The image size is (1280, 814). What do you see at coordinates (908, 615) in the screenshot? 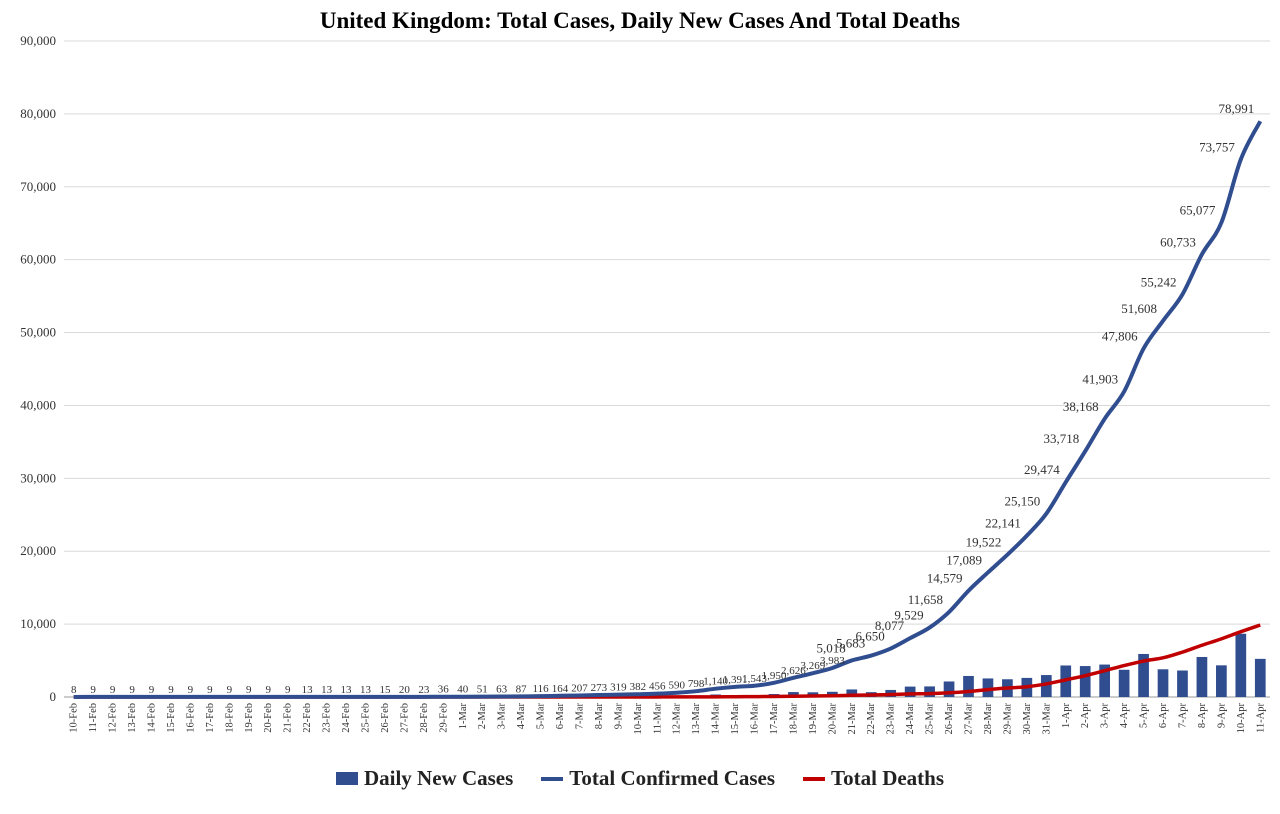
I see `data-label: 9,529` at bounding box center [908, 615].